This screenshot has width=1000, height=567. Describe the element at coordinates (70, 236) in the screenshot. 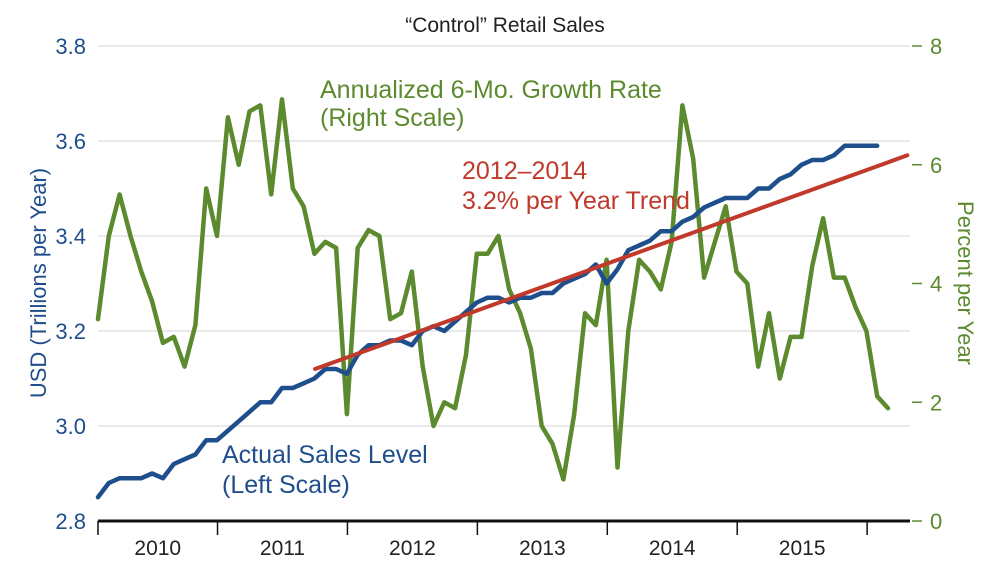

I see `left-tick-label: 3.4` at that location.